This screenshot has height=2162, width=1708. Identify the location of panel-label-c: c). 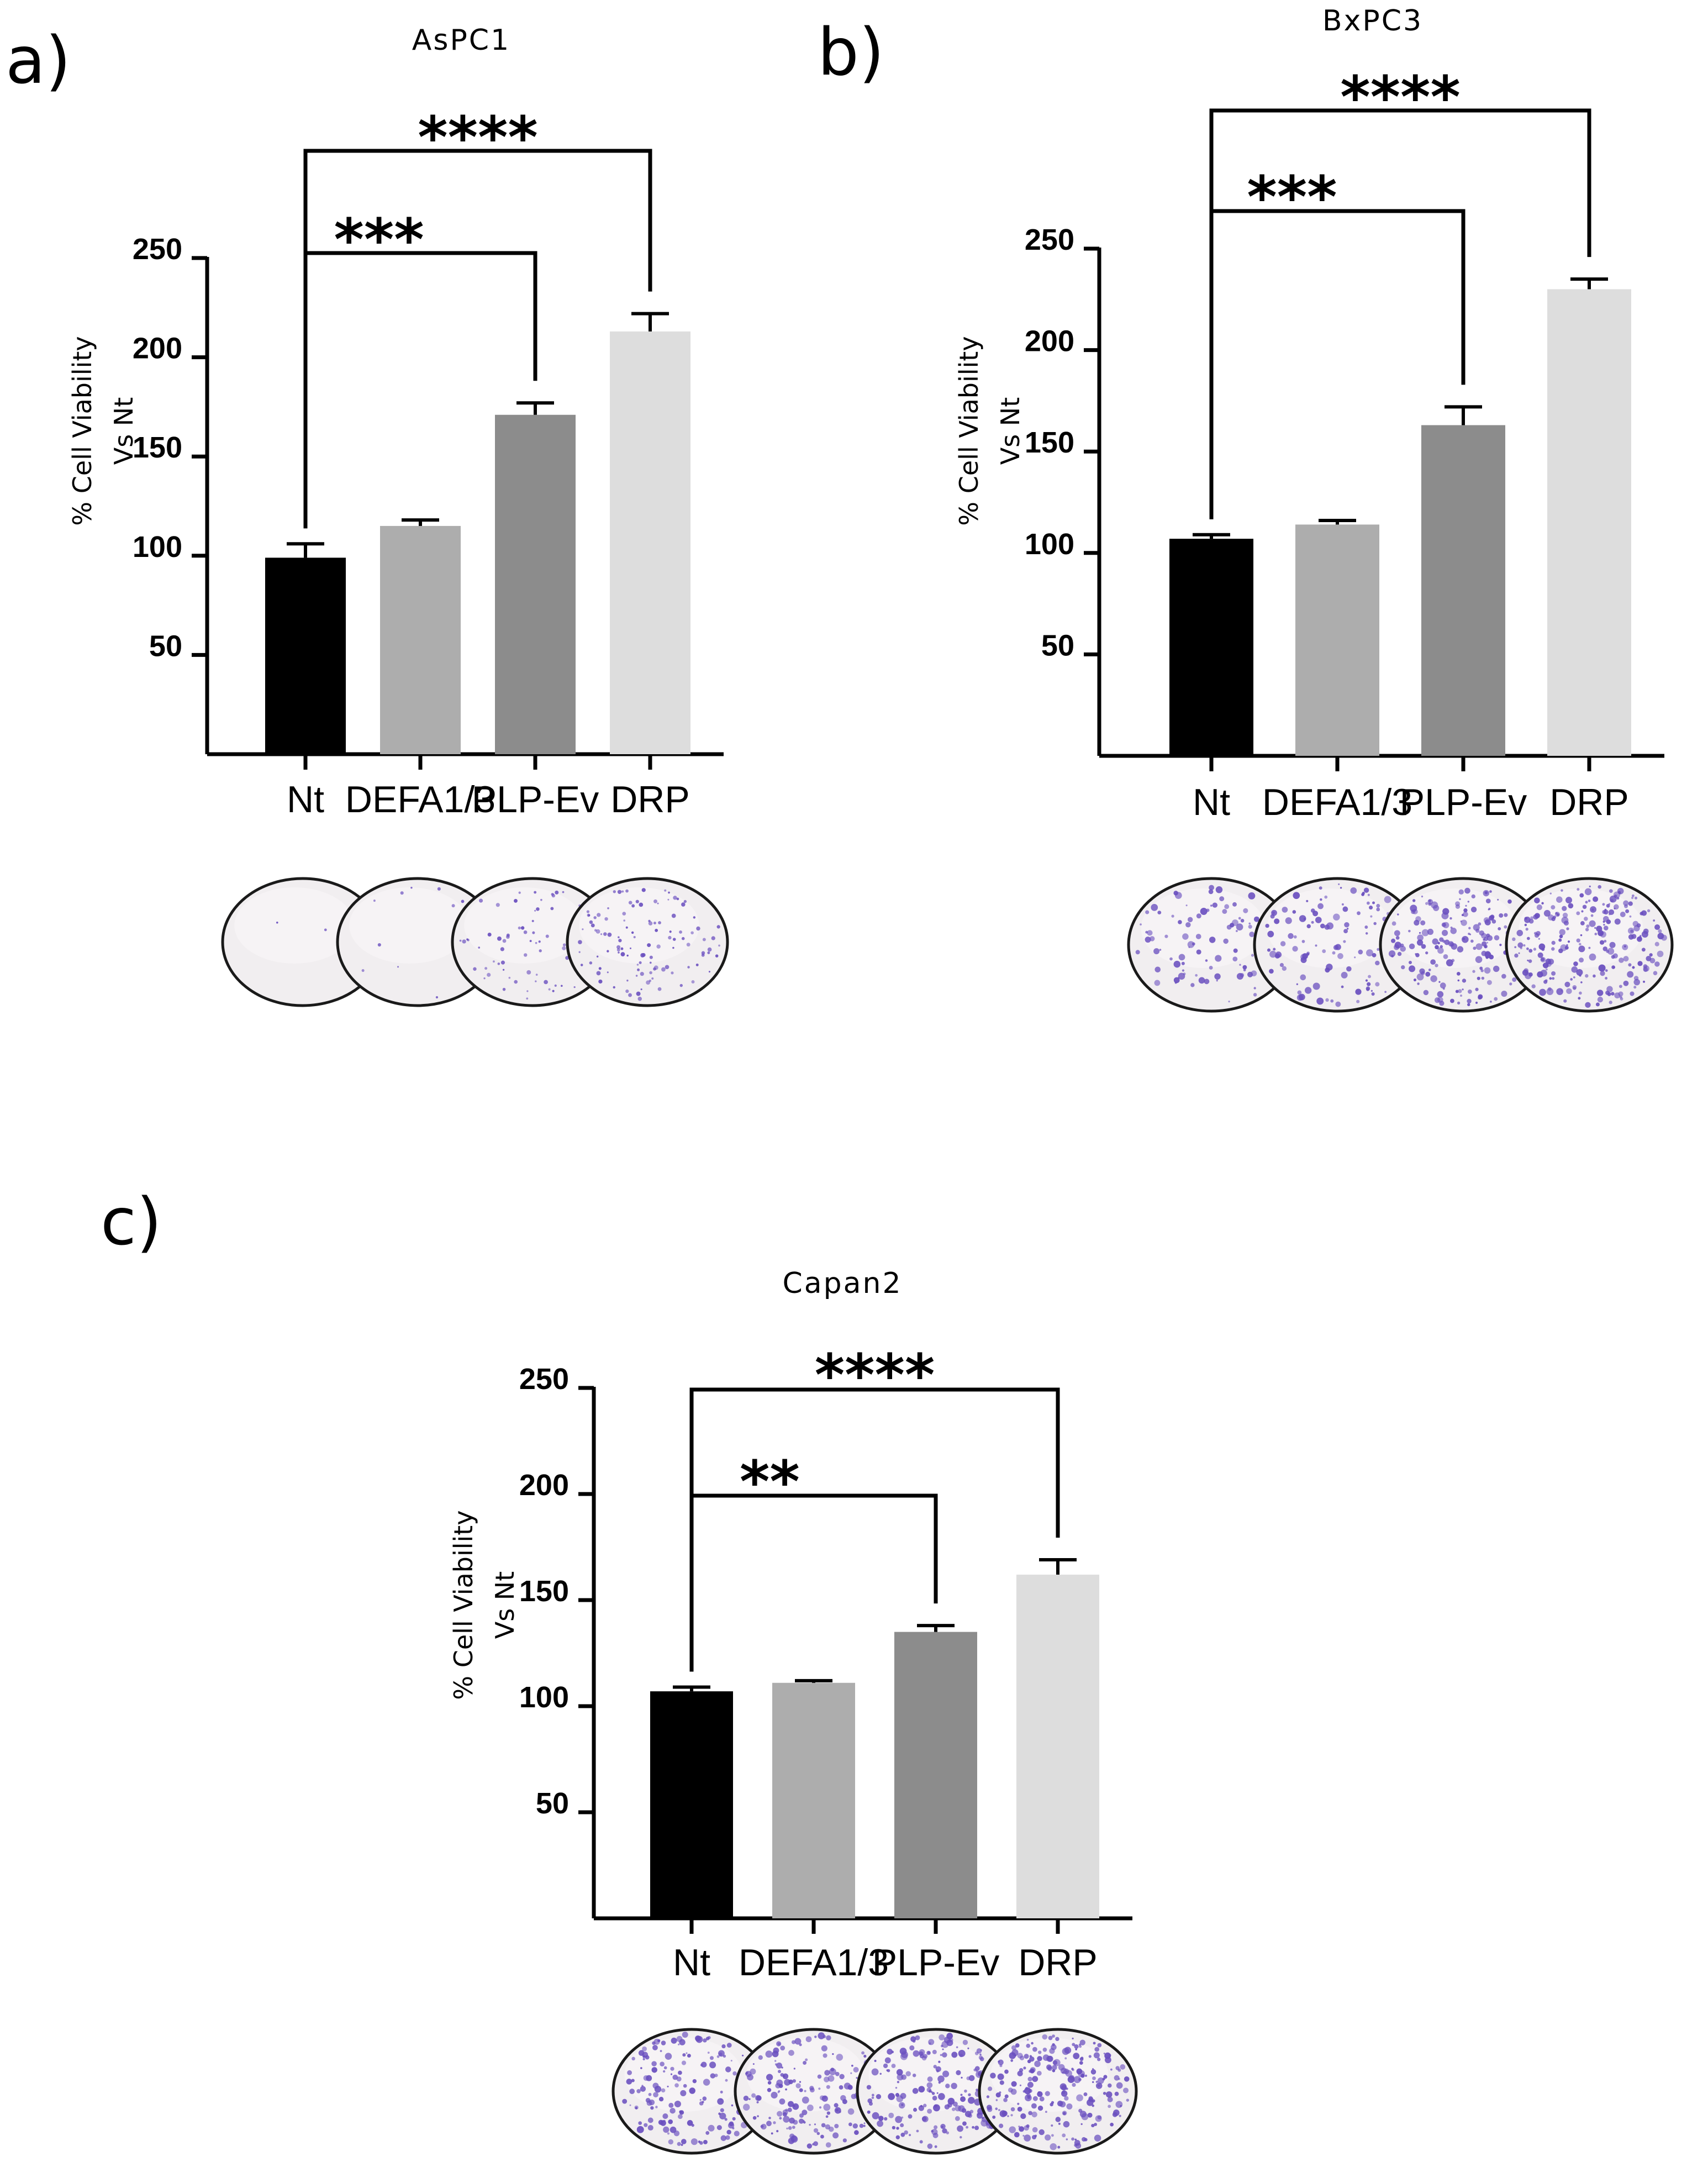
(131, 1221).